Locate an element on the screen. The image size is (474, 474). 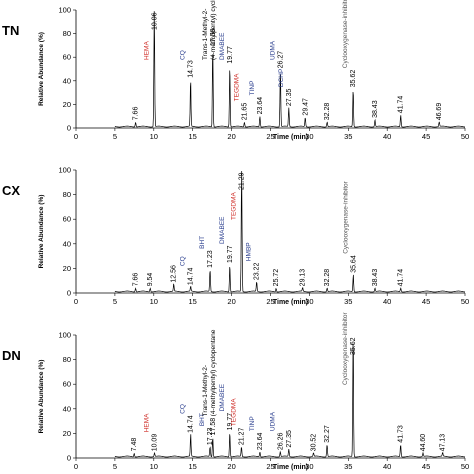
peak-label: 14.73 is located at coordinates (191, 69).